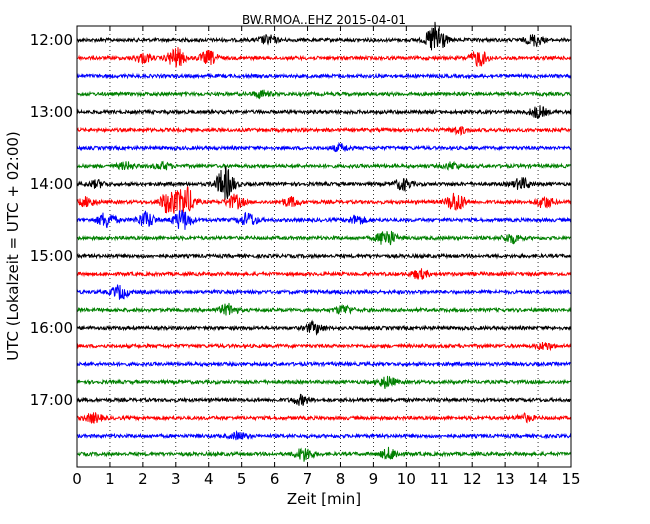 The width and height of the screenshot is (650, 524). I want to click on y-tick-label: 12:00, so click(51, 40).